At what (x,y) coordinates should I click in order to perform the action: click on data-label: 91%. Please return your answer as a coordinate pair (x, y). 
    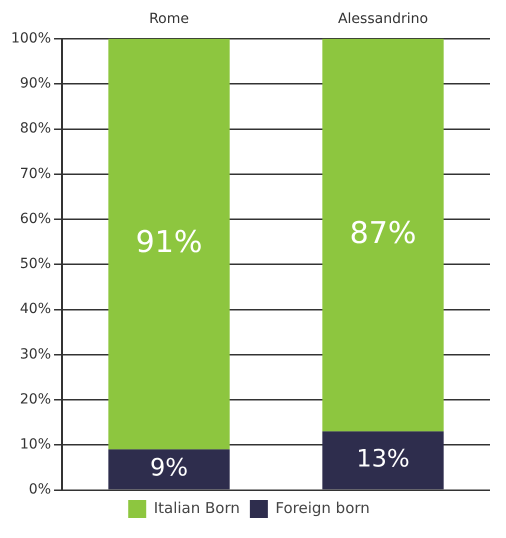
    Looking at the image, I should click on (169, 242).